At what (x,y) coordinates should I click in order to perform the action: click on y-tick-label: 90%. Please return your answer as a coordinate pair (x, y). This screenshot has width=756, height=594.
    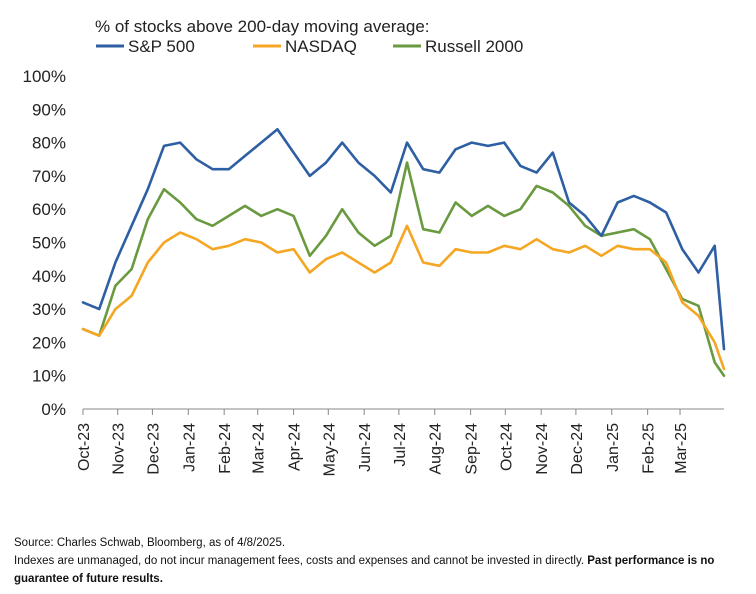
    Looking at the image, I should click on (49, 109).